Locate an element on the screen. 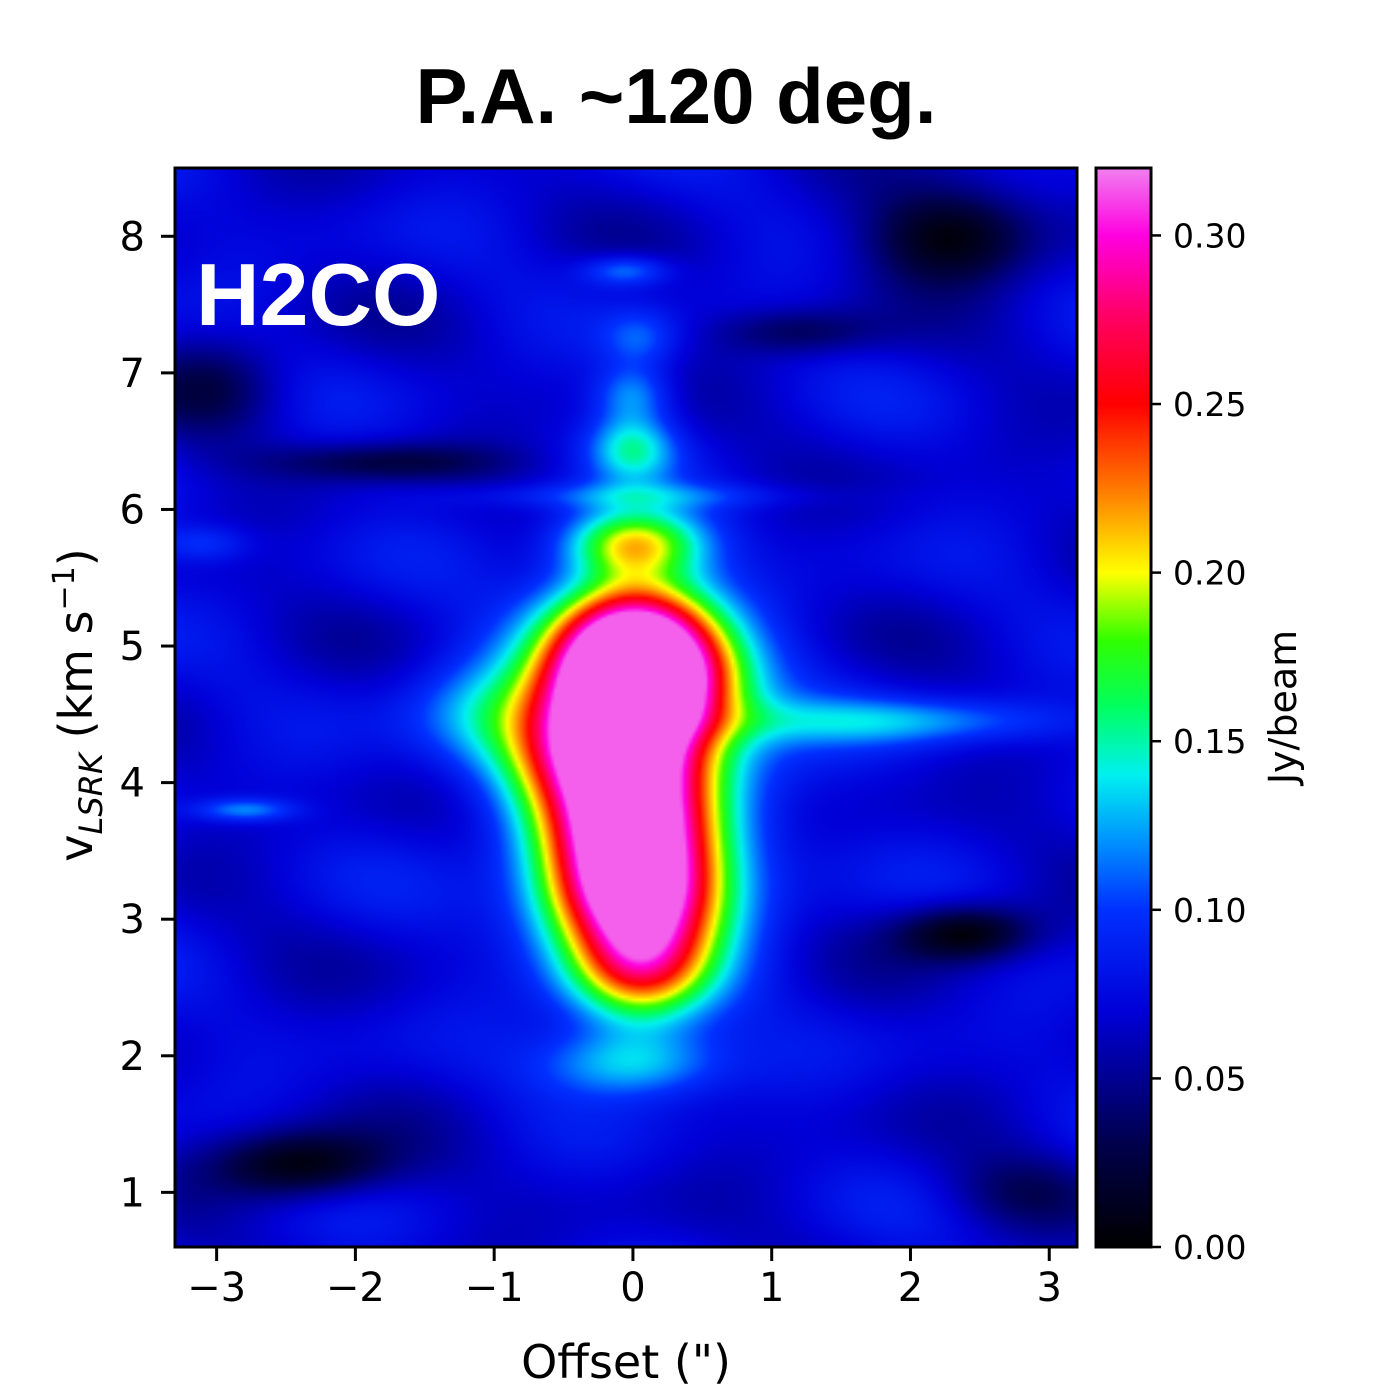  colorbar: 0.00 0.05 0.10 0.15 0.20 0.25 0.30 is located at coordinates (1170, 716).